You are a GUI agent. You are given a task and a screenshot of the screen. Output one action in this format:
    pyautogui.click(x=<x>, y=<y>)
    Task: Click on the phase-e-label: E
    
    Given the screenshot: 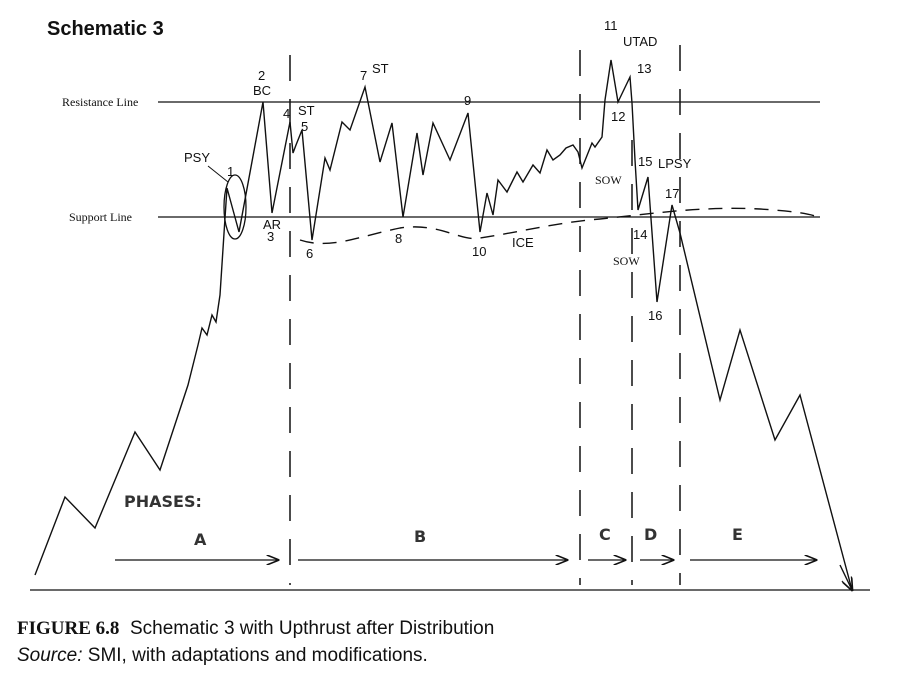 What is the action you would take?
    pyautogui.click(x=737, y=534)
    